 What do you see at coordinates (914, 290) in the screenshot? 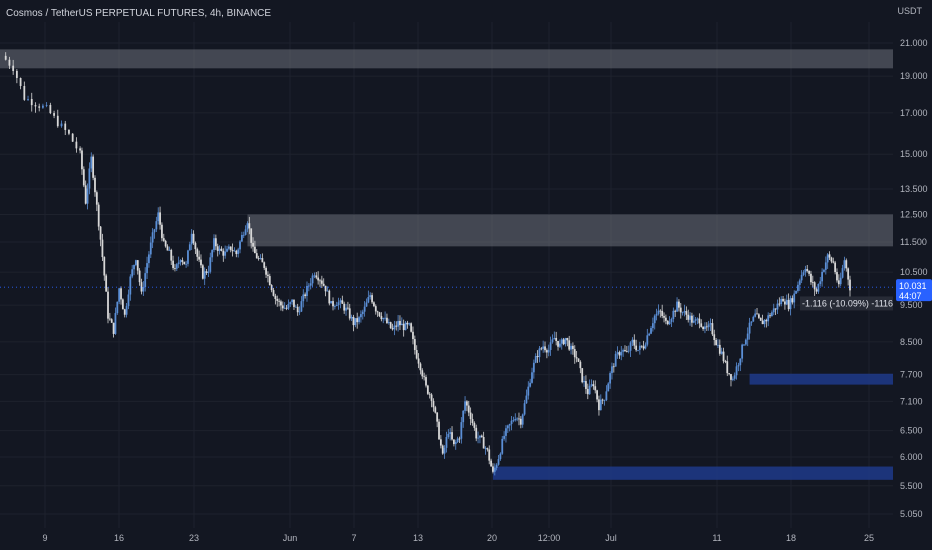
I see `price-tag` at bounding box center [914, 290].